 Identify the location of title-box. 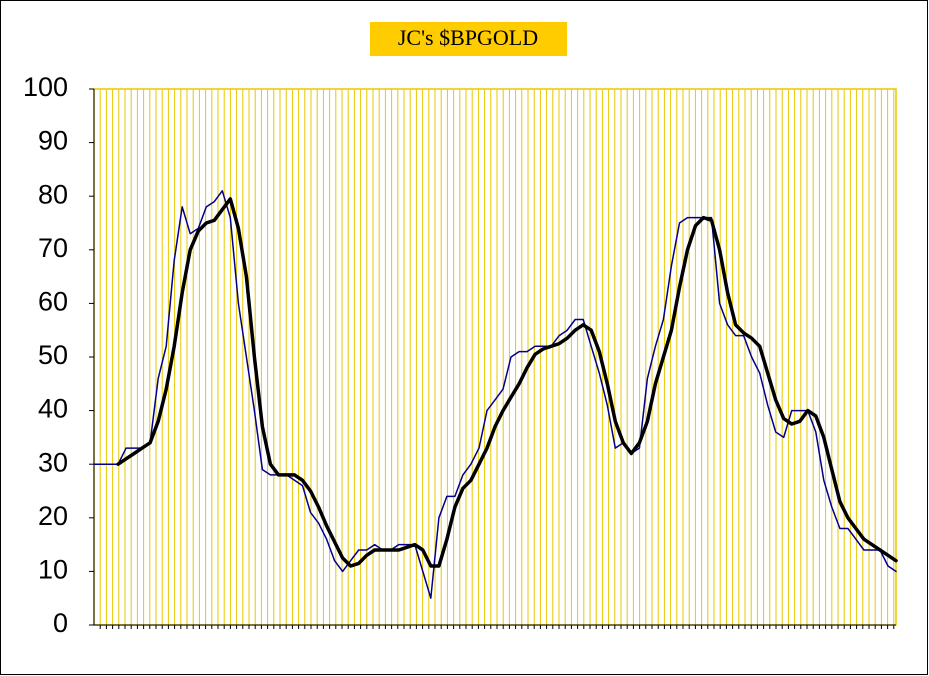
(468, 39).